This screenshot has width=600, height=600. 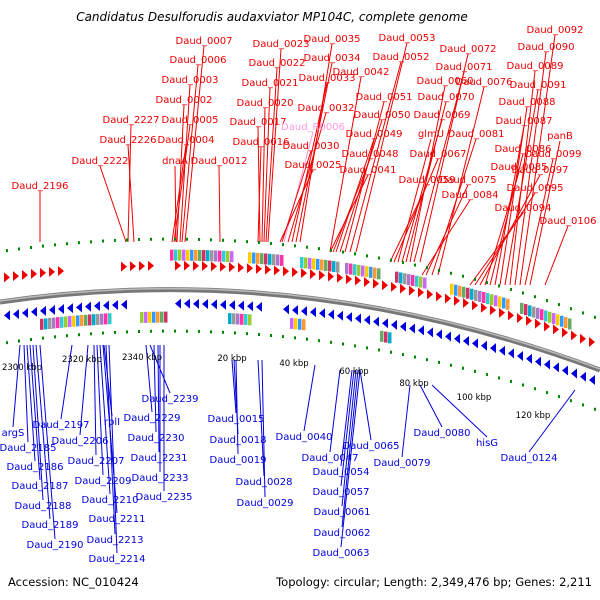 I want to click on reverse-label-daud-2185: Daud_2185, so click(x=28, y=448).